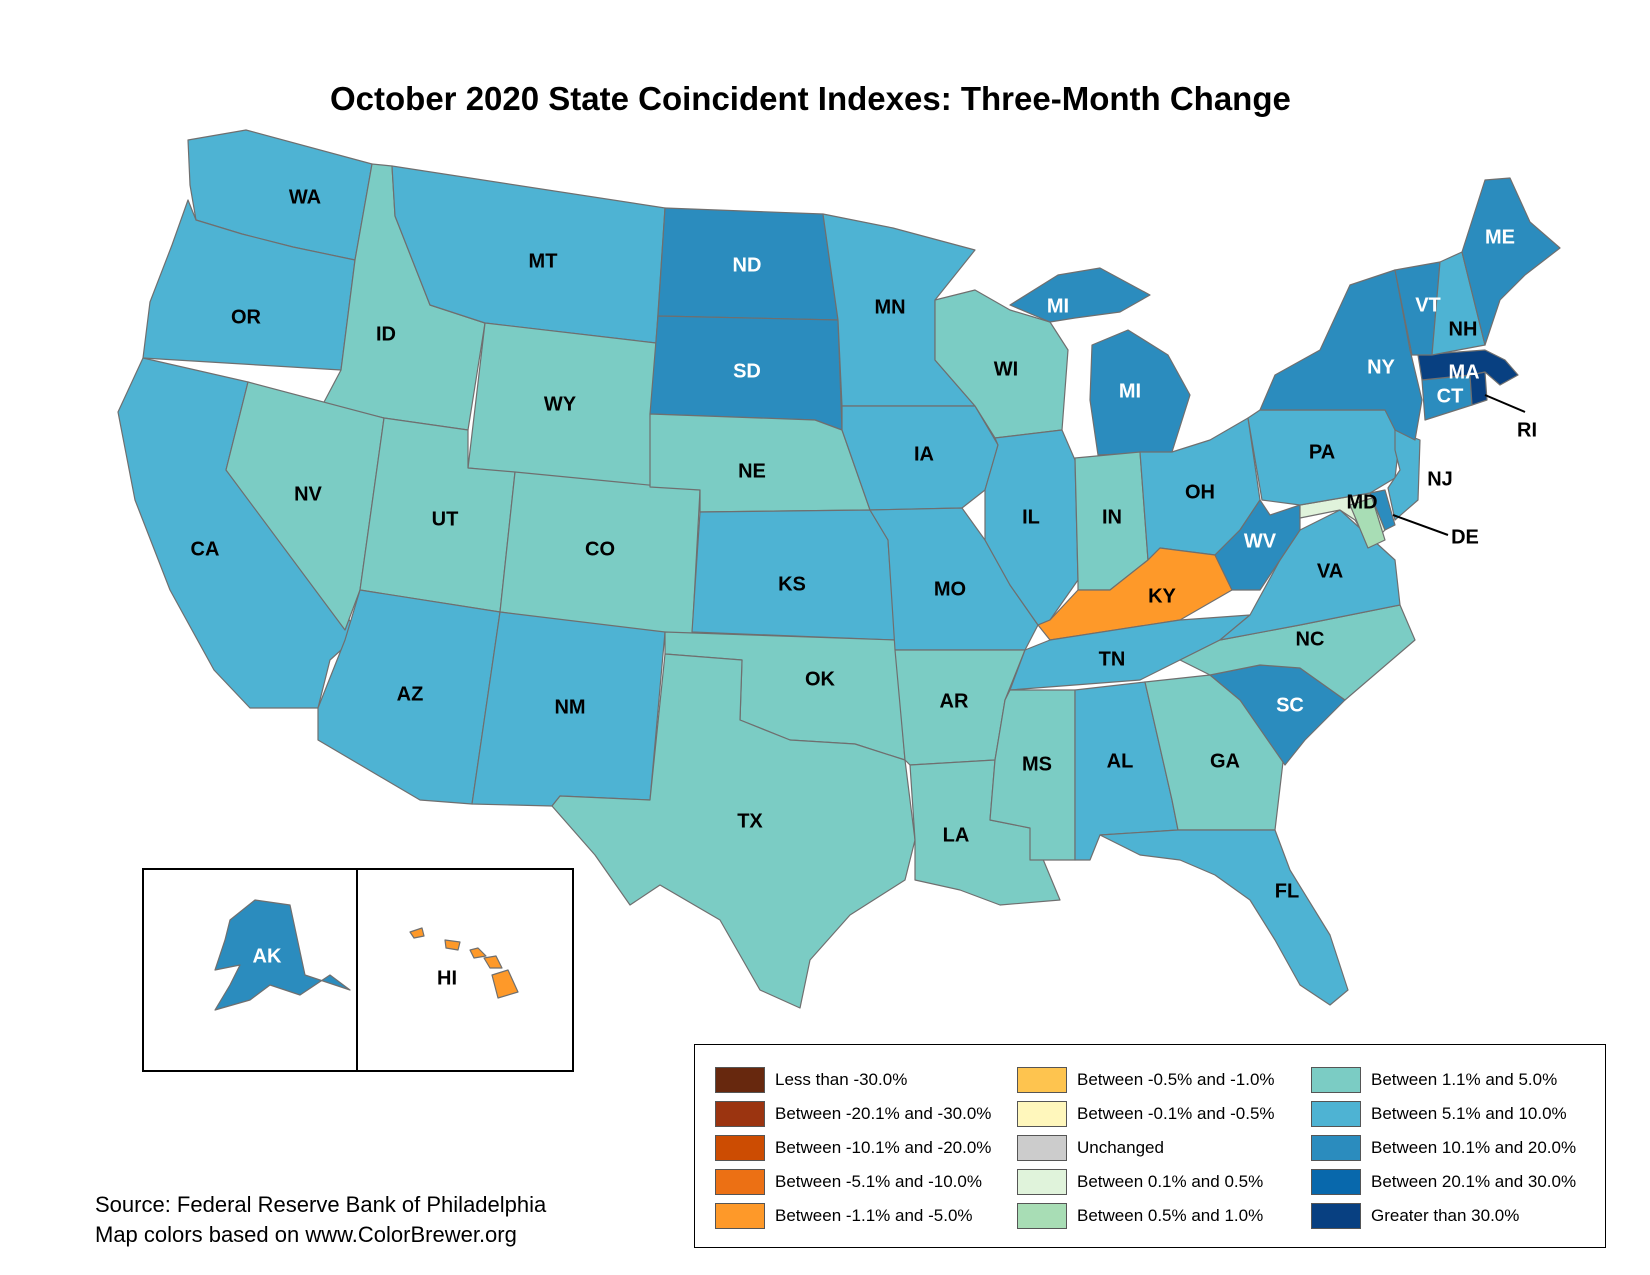  Describe the element at coordinates (1162, 596) in the screenshot. I see `state-label-ky: KY` at that location.